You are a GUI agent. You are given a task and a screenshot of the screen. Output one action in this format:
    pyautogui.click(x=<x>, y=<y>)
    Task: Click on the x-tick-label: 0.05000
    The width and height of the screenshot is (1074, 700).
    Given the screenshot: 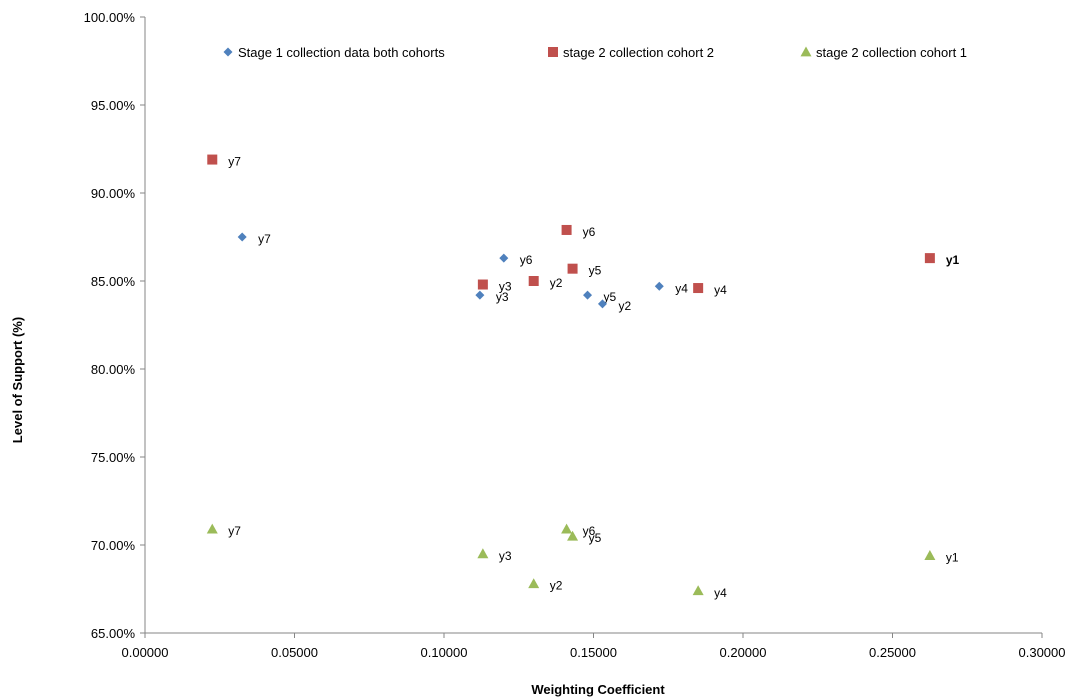 What is the action you would take?
    pyautogui.click(x=294, y=652)
    